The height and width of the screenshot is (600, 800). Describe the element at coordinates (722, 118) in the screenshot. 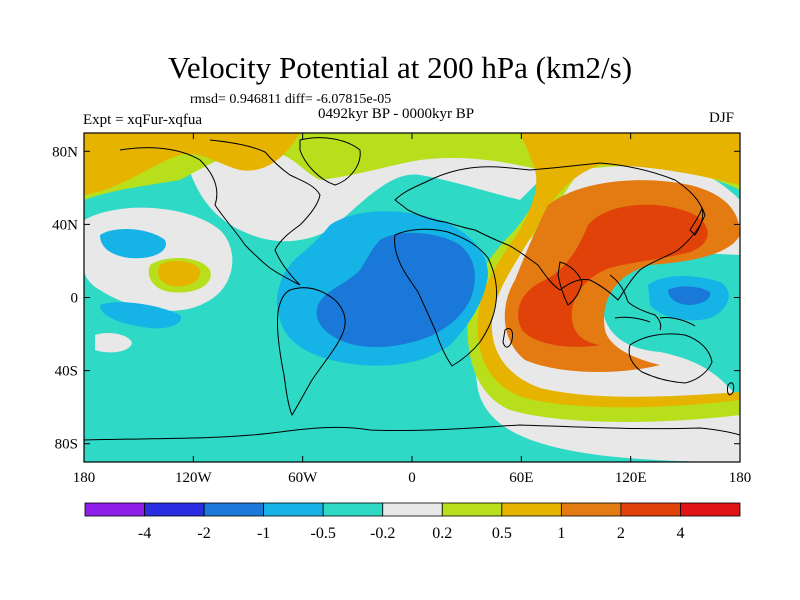

I see `season-label: DJF` at that location.